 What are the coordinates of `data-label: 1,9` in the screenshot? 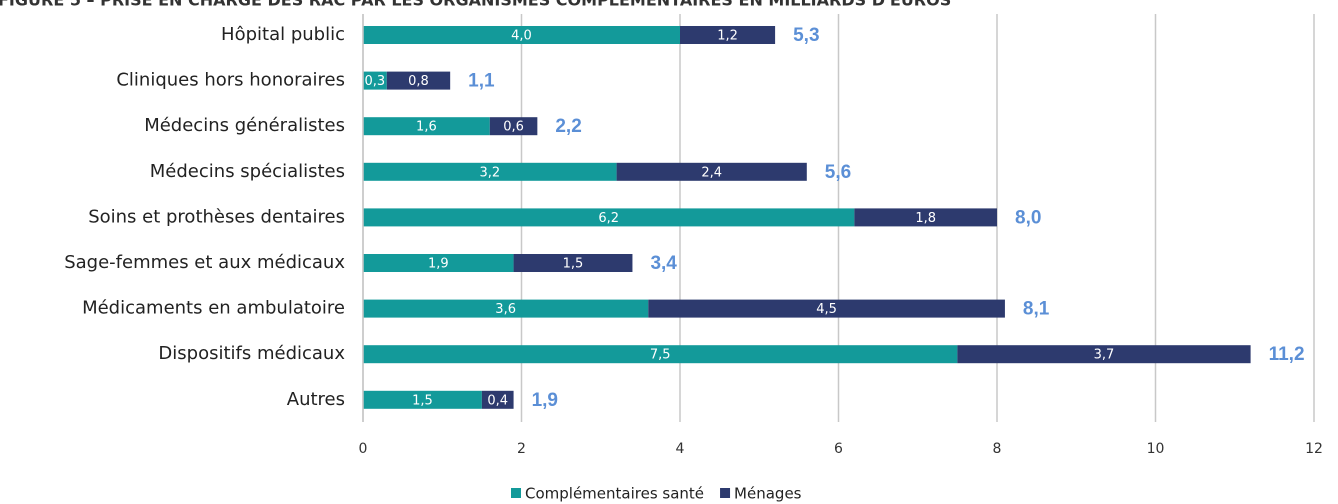 It's located at (438, 264).